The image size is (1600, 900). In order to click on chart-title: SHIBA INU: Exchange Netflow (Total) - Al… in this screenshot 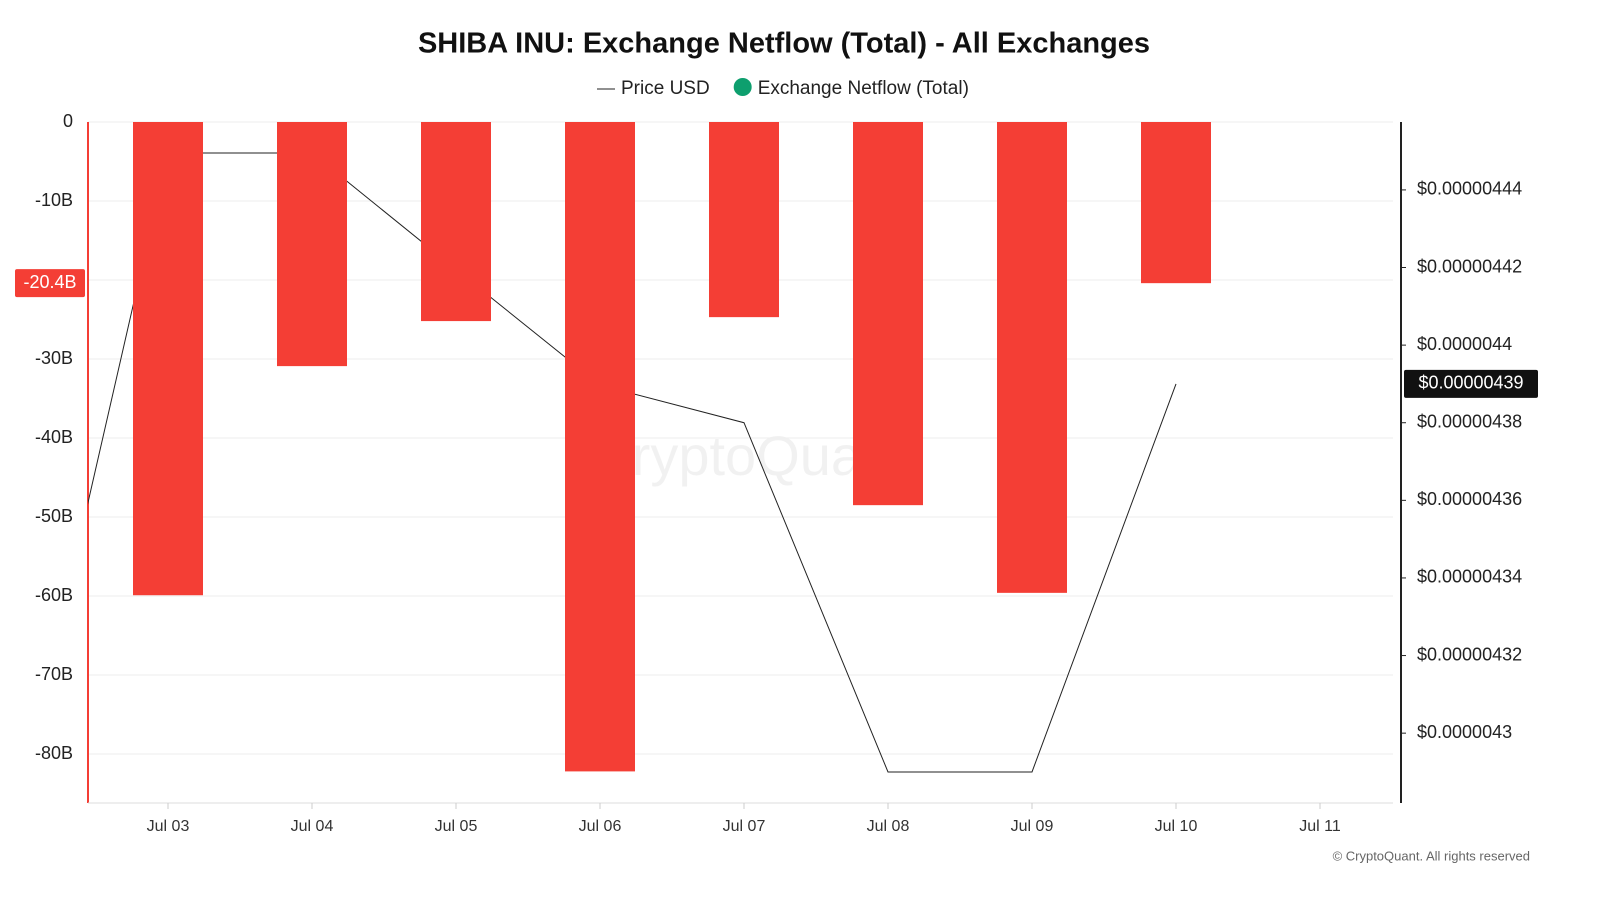, I will do `click(784, 44)`.